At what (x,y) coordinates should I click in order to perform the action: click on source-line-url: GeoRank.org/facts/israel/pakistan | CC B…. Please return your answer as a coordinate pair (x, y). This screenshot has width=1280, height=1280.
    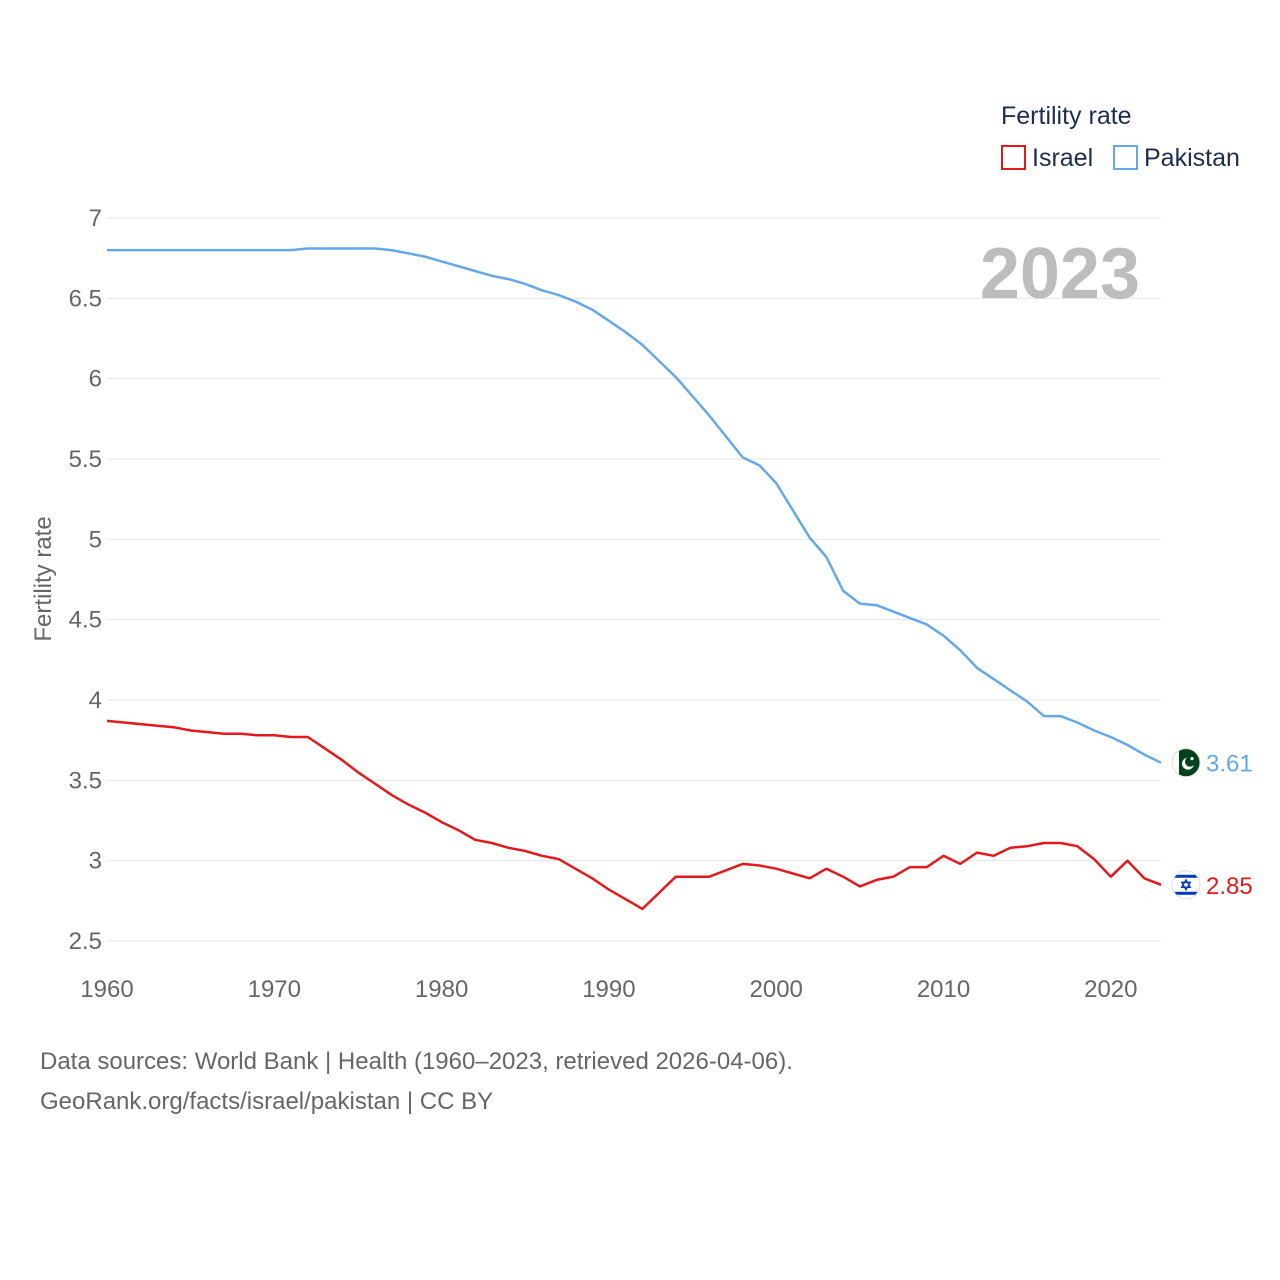
    Looking at the image, I should click on (267, 1101).